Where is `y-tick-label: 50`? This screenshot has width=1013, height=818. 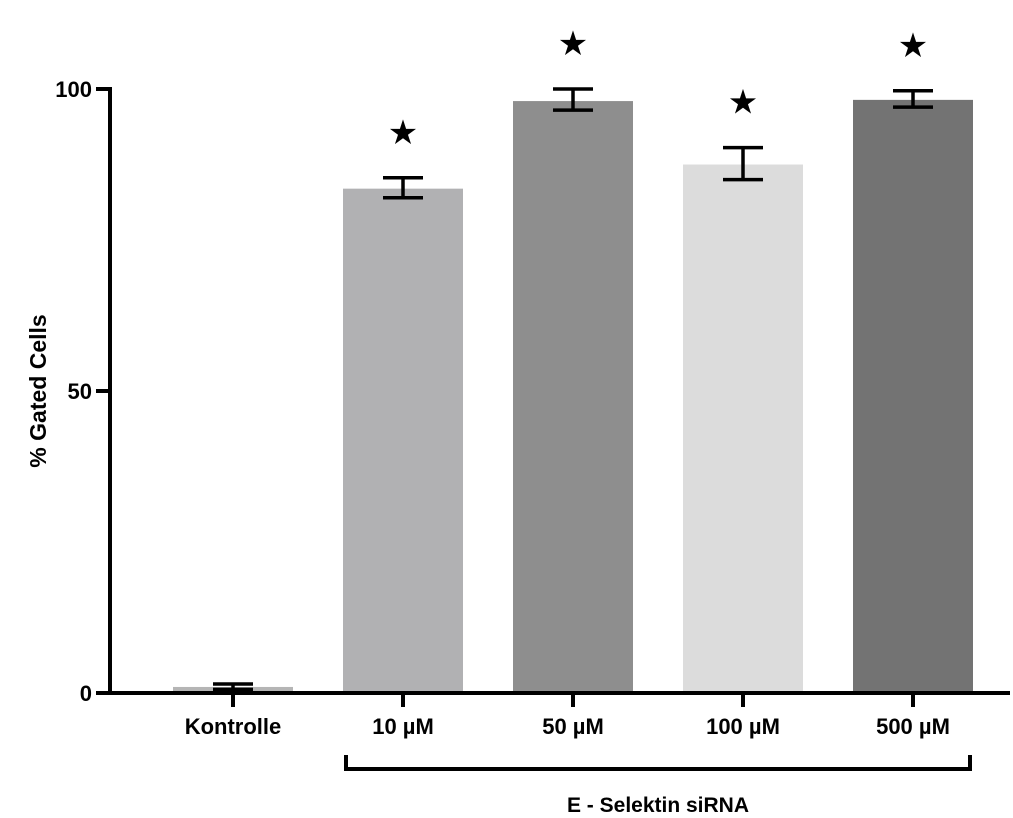 y-tick-label: 50 is located at coordinates (80, 391).